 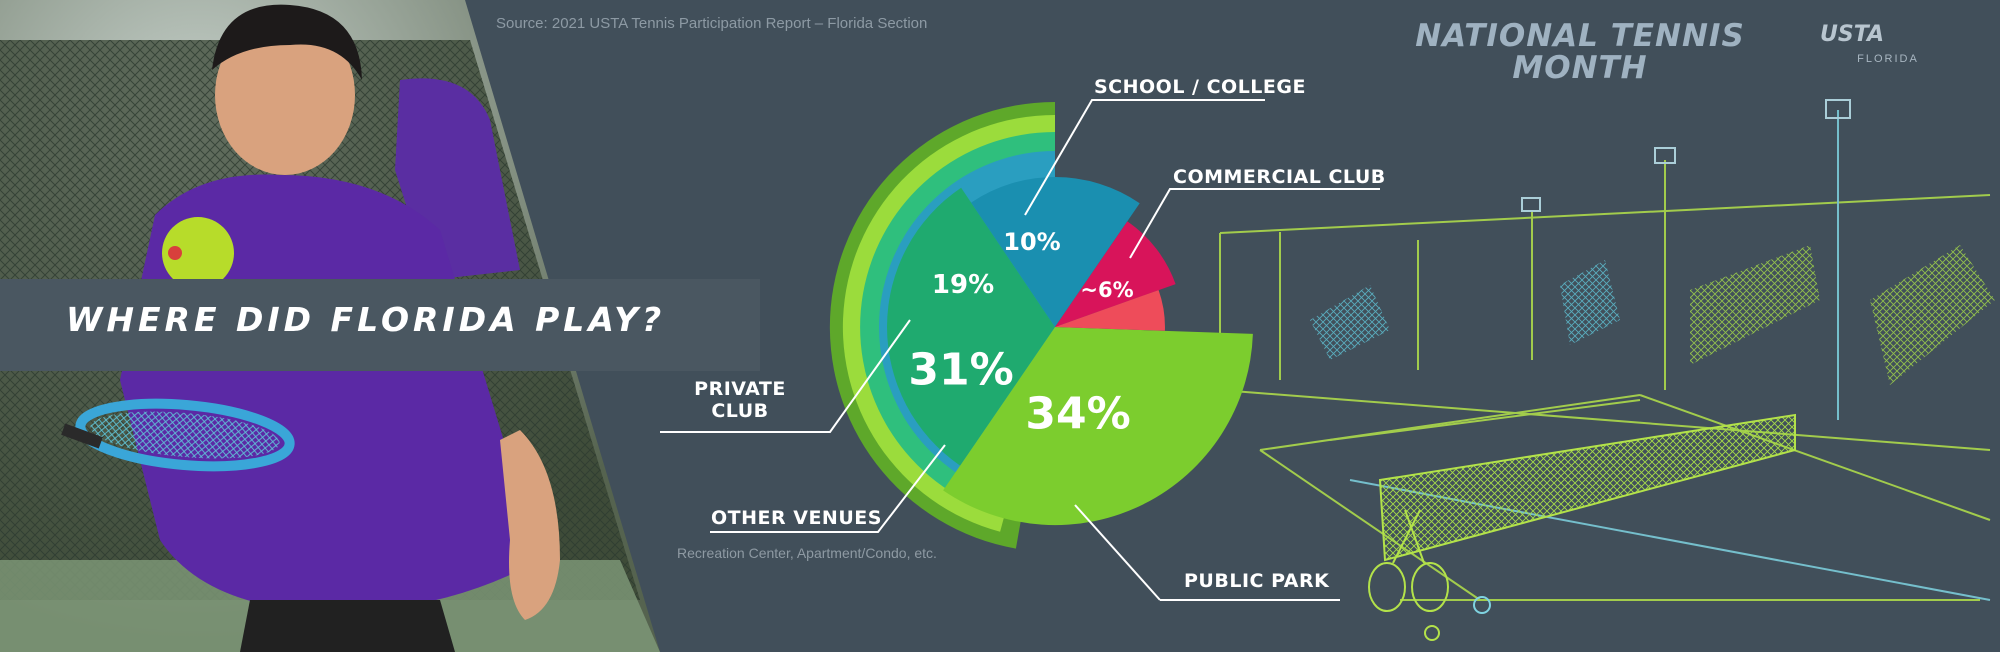 I want to click on label-school-college: SCHOOL / COLLEGE, so click(x=1200, y=87).